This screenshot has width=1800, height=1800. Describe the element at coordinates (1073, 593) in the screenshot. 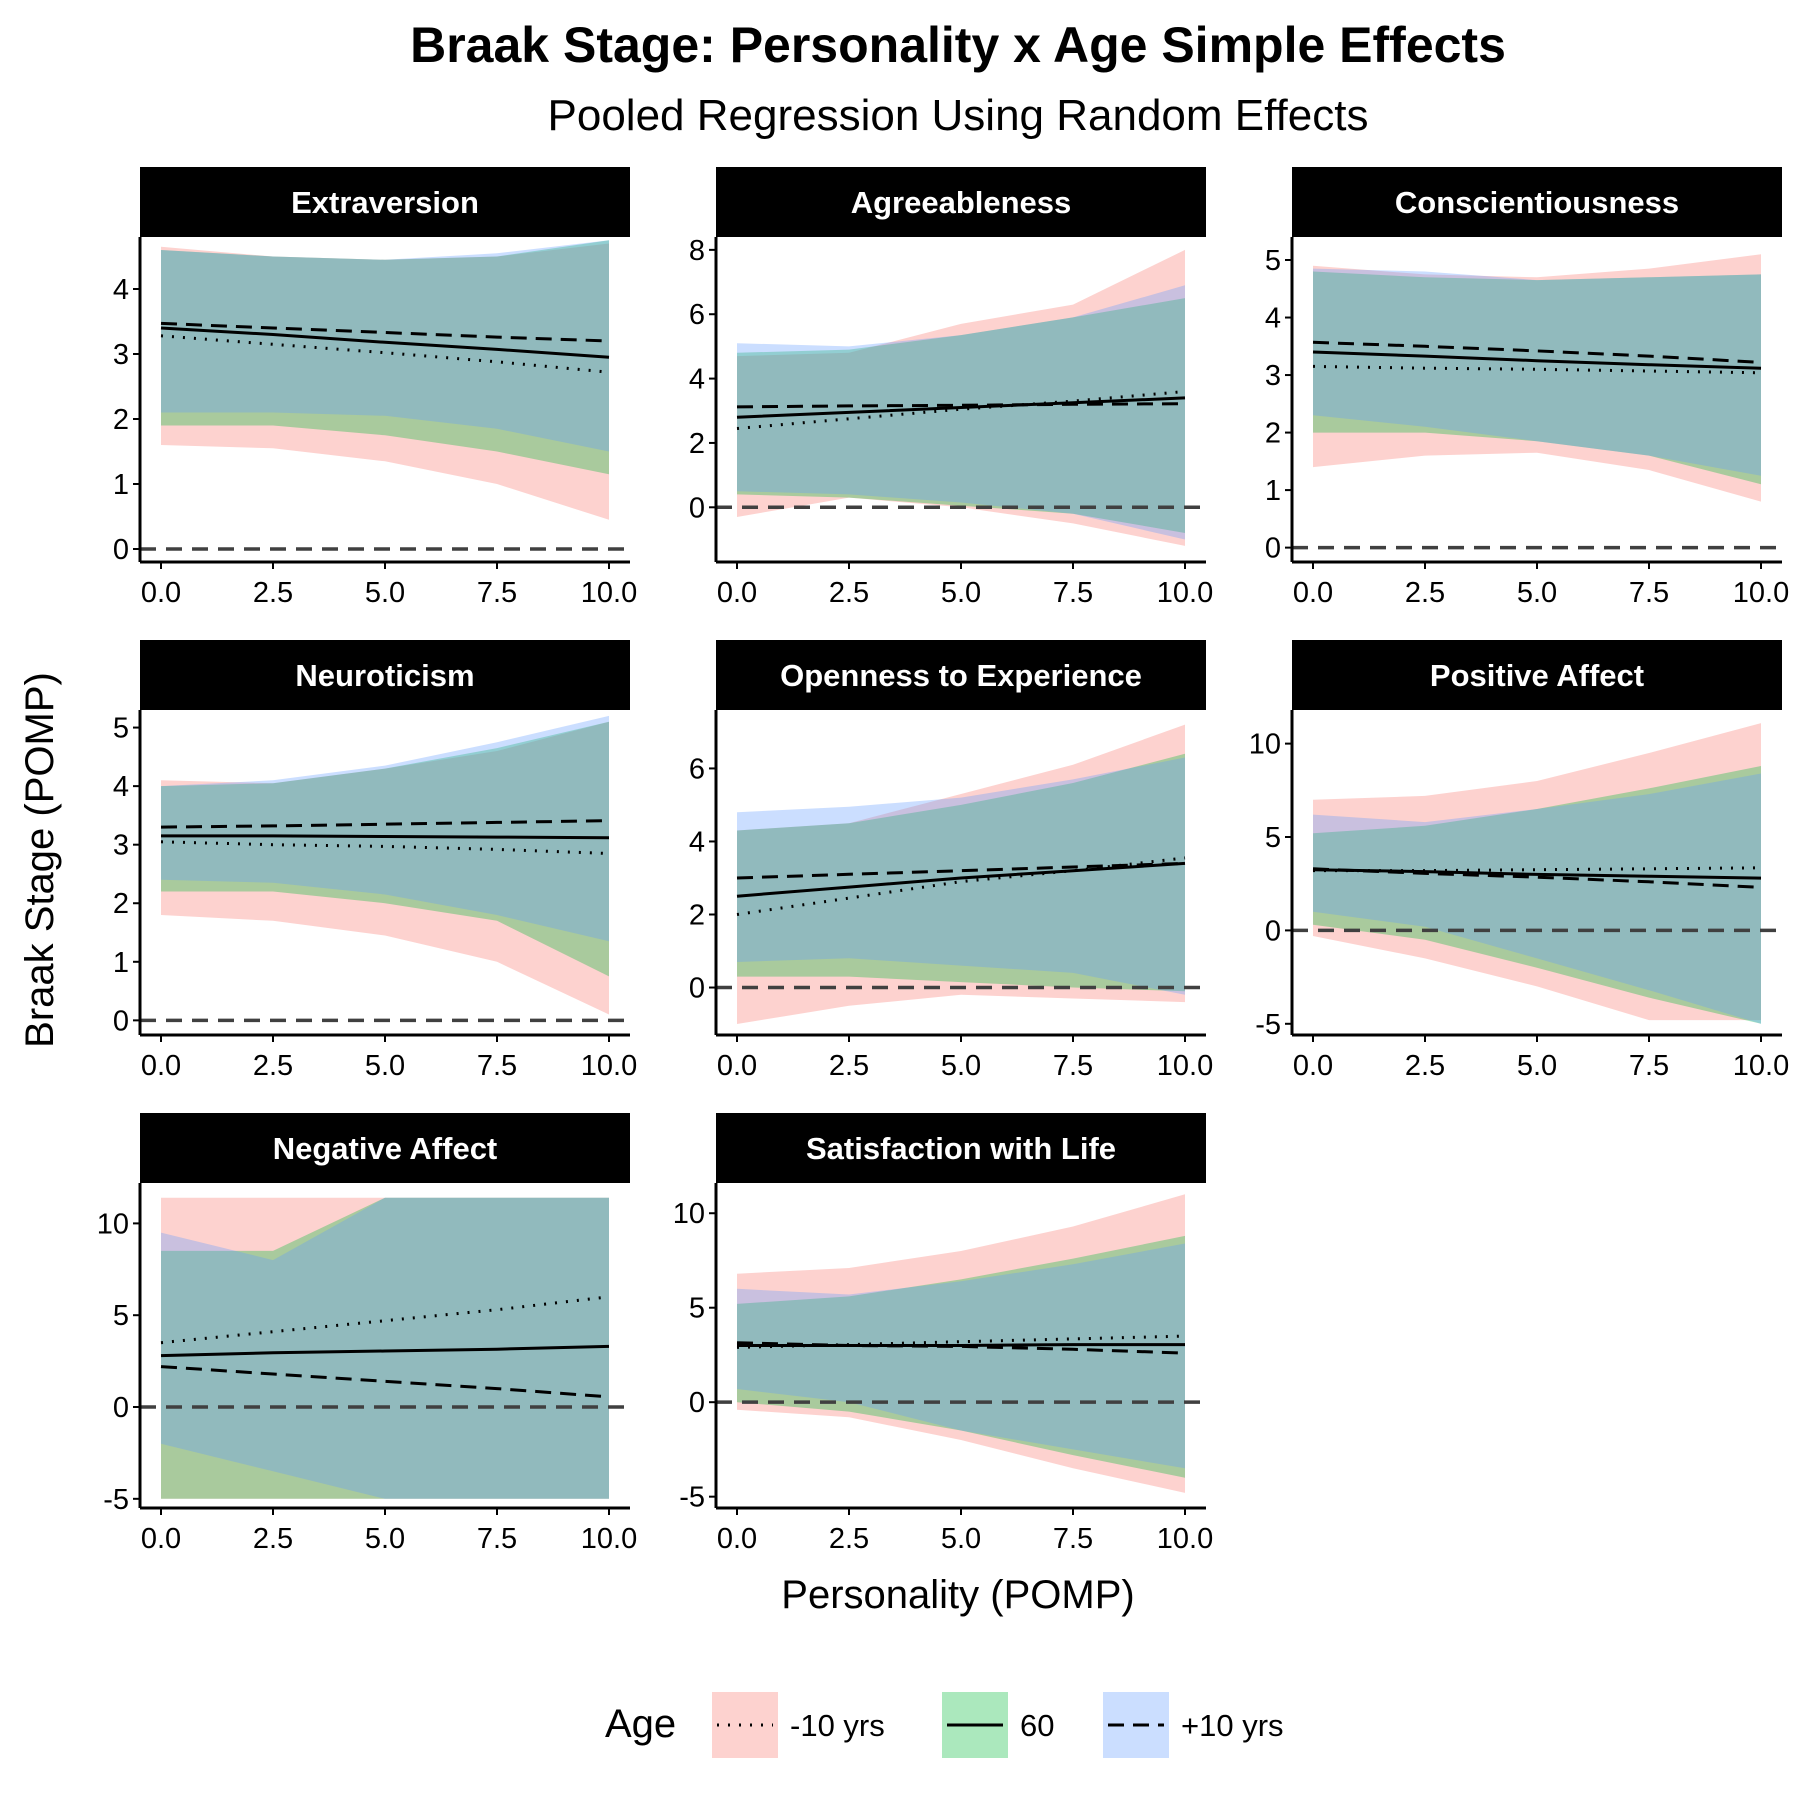

I see `x-tick-label-agreeableness: 7.5` at that location.